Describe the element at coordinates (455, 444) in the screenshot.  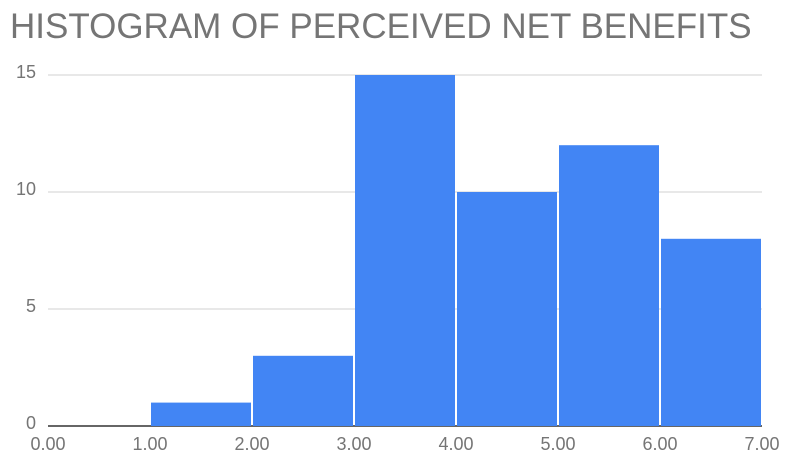
I see `x-tick-label: 4.00` at that location.